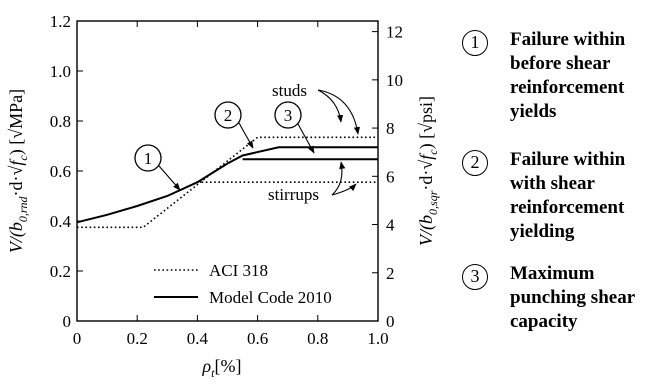 The image size is (648, 385). Describe the element at coordinates (77, 338) in the screenshot. I see `x-tick-label: 0` at that location.